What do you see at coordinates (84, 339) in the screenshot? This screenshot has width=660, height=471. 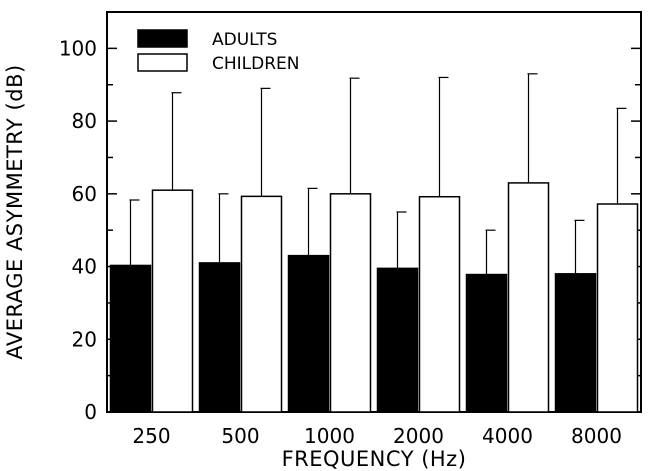 I see `y-tick-label: 20` at bounding box center [84, 339].